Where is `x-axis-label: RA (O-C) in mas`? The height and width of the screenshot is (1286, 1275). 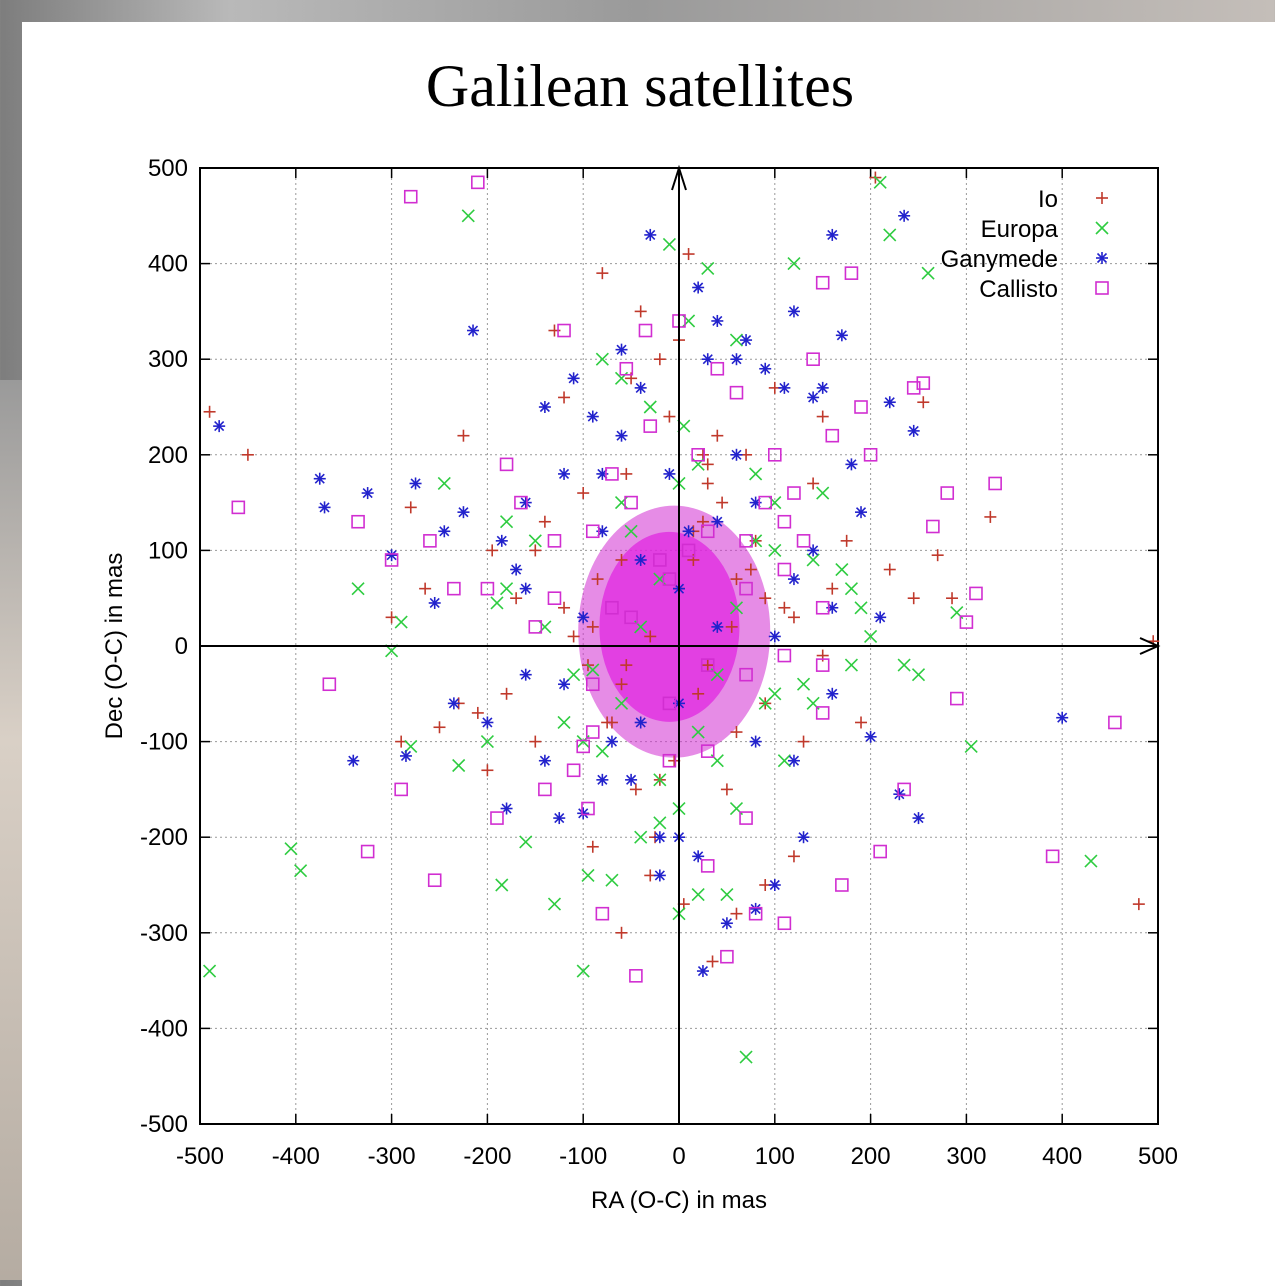 x-axis-label: RA (O-C) in mas is located at coordinates (679, 1200).